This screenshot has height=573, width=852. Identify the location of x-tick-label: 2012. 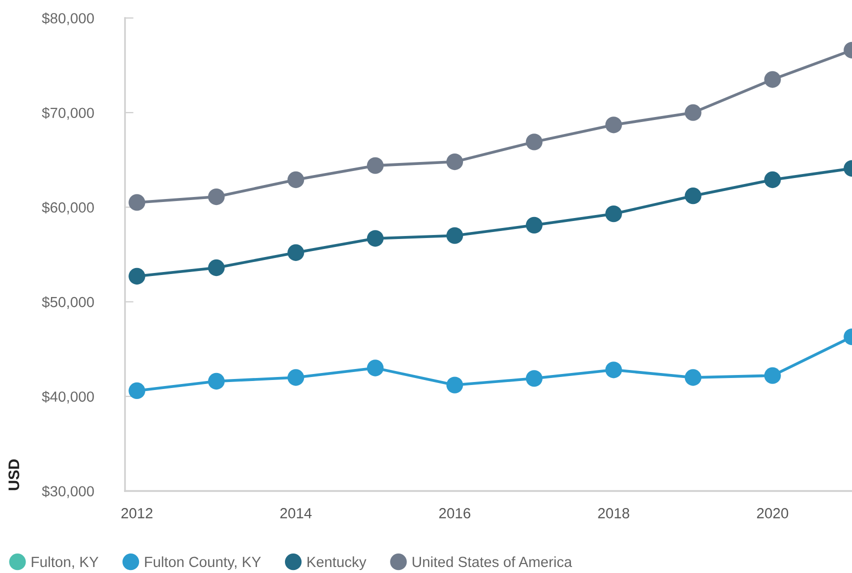
(136, 513).